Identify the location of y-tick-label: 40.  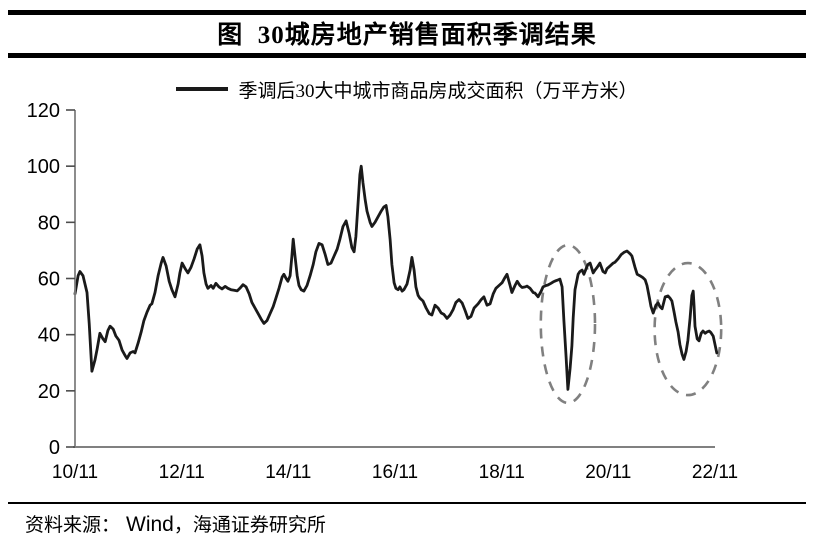
(49, 336).